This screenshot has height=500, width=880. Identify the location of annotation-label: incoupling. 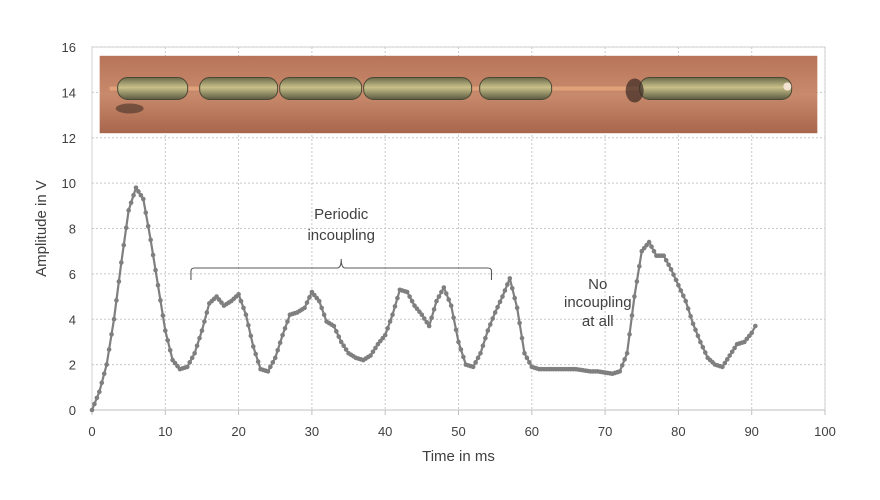
(598, 302).